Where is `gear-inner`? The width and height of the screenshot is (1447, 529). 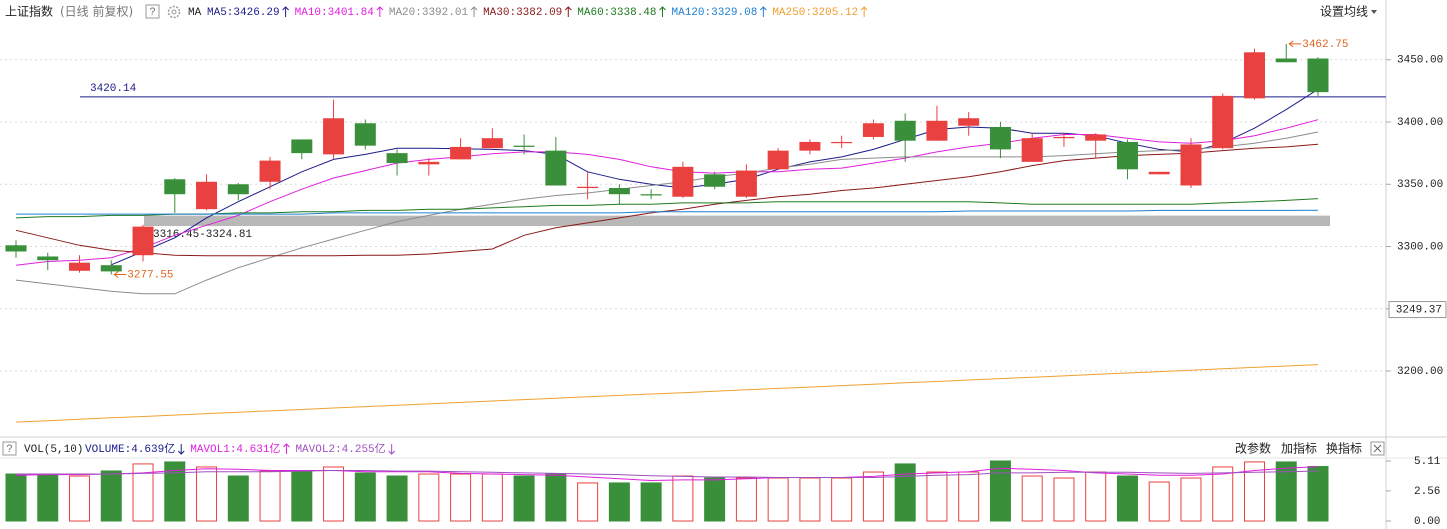 gear-inner is located at coordinates (174, 12).